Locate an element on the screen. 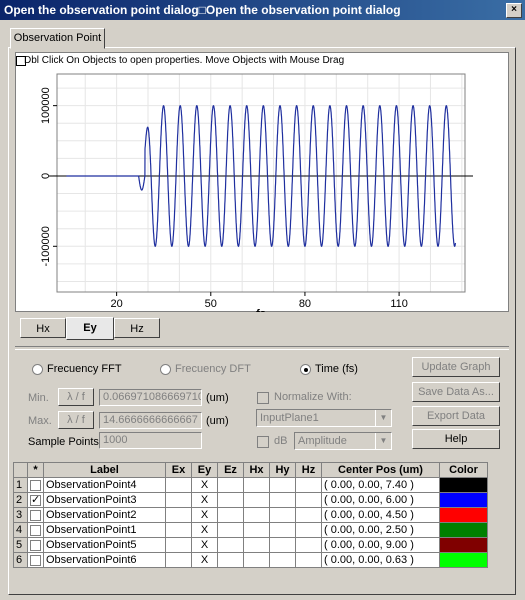  help-button: Help is located at coordinates (456, 439).